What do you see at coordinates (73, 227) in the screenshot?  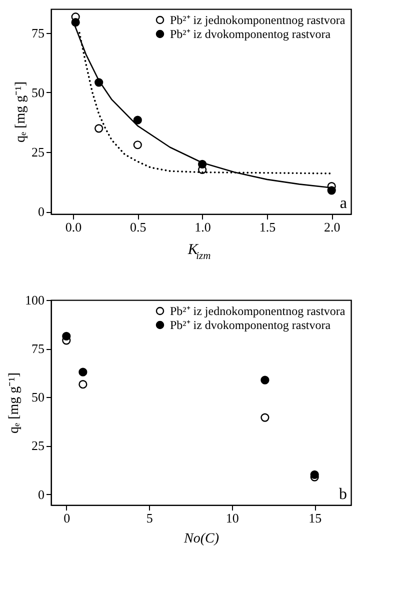 I see `x-tick-label: 0.0` at bounding box center [73, 227].